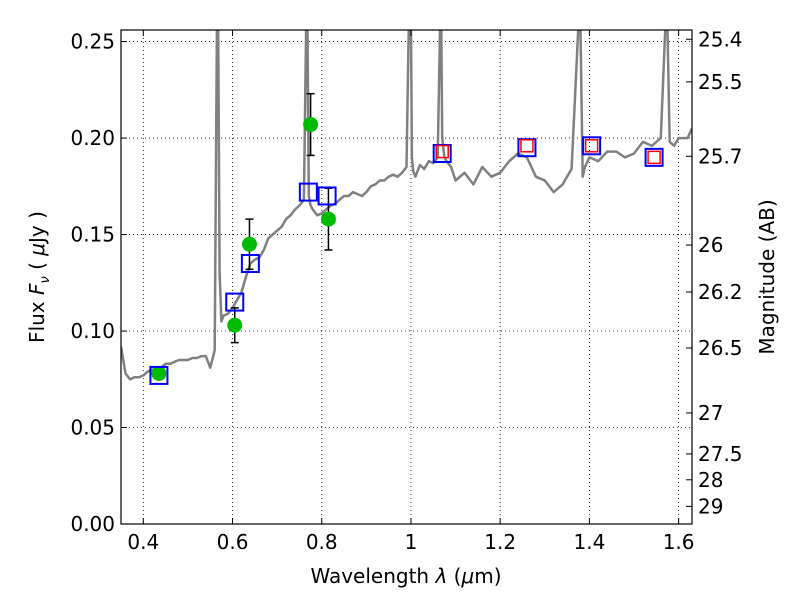 Image resolution: width=800 pixels, height=600 pixels. Describe the element at coordinates (92, 42) in the screenshot. I see `y-tick-label: 0.25` at that location.